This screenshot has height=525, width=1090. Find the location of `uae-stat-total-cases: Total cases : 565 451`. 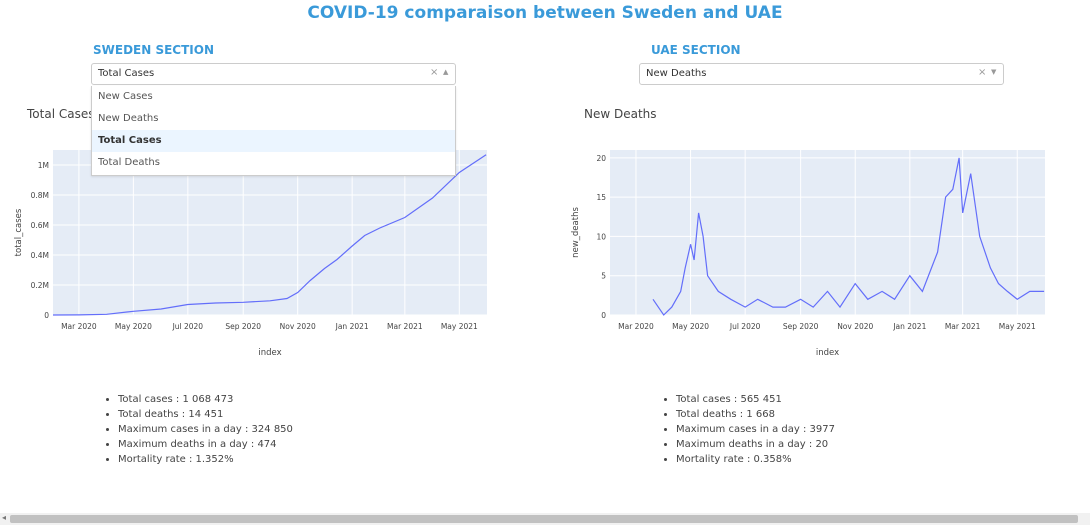

uae-stat-total-cases: Total cases : 565 451 is located at coordinates (755, 399).